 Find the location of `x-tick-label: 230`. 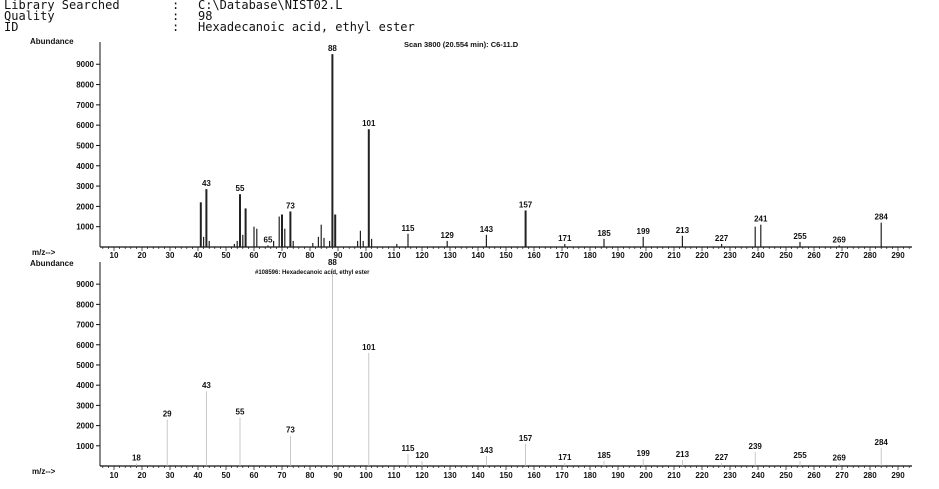

x-tick-label: 230 is located at coordinates (730, 475).